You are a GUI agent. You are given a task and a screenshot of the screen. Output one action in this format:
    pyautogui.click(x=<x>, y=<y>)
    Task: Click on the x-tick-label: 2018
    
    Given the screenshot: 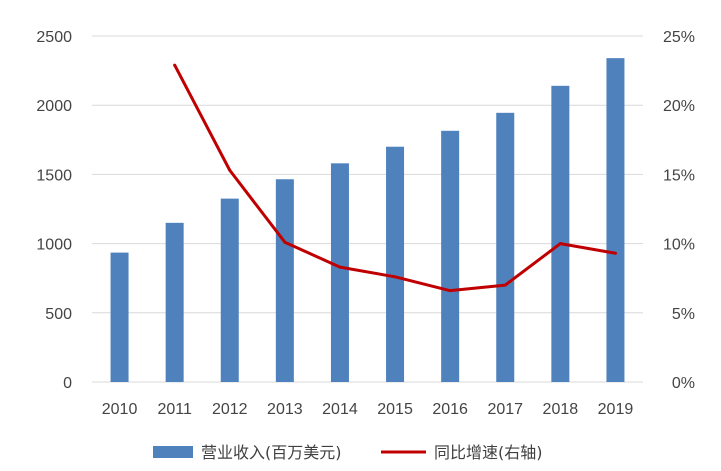 What is the action you would take?
    pyautogui.click(x=561, y=409)
    